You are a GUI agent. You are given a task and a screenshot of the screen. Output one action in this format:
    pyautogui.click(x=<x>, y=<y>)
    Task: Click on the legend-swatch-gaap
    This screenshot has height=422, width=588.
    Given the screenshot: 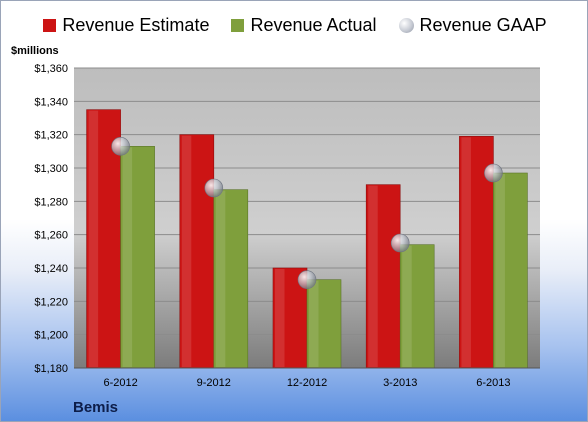 What is the action you would take?
    pyautogui.click(x=406, y=25)
    